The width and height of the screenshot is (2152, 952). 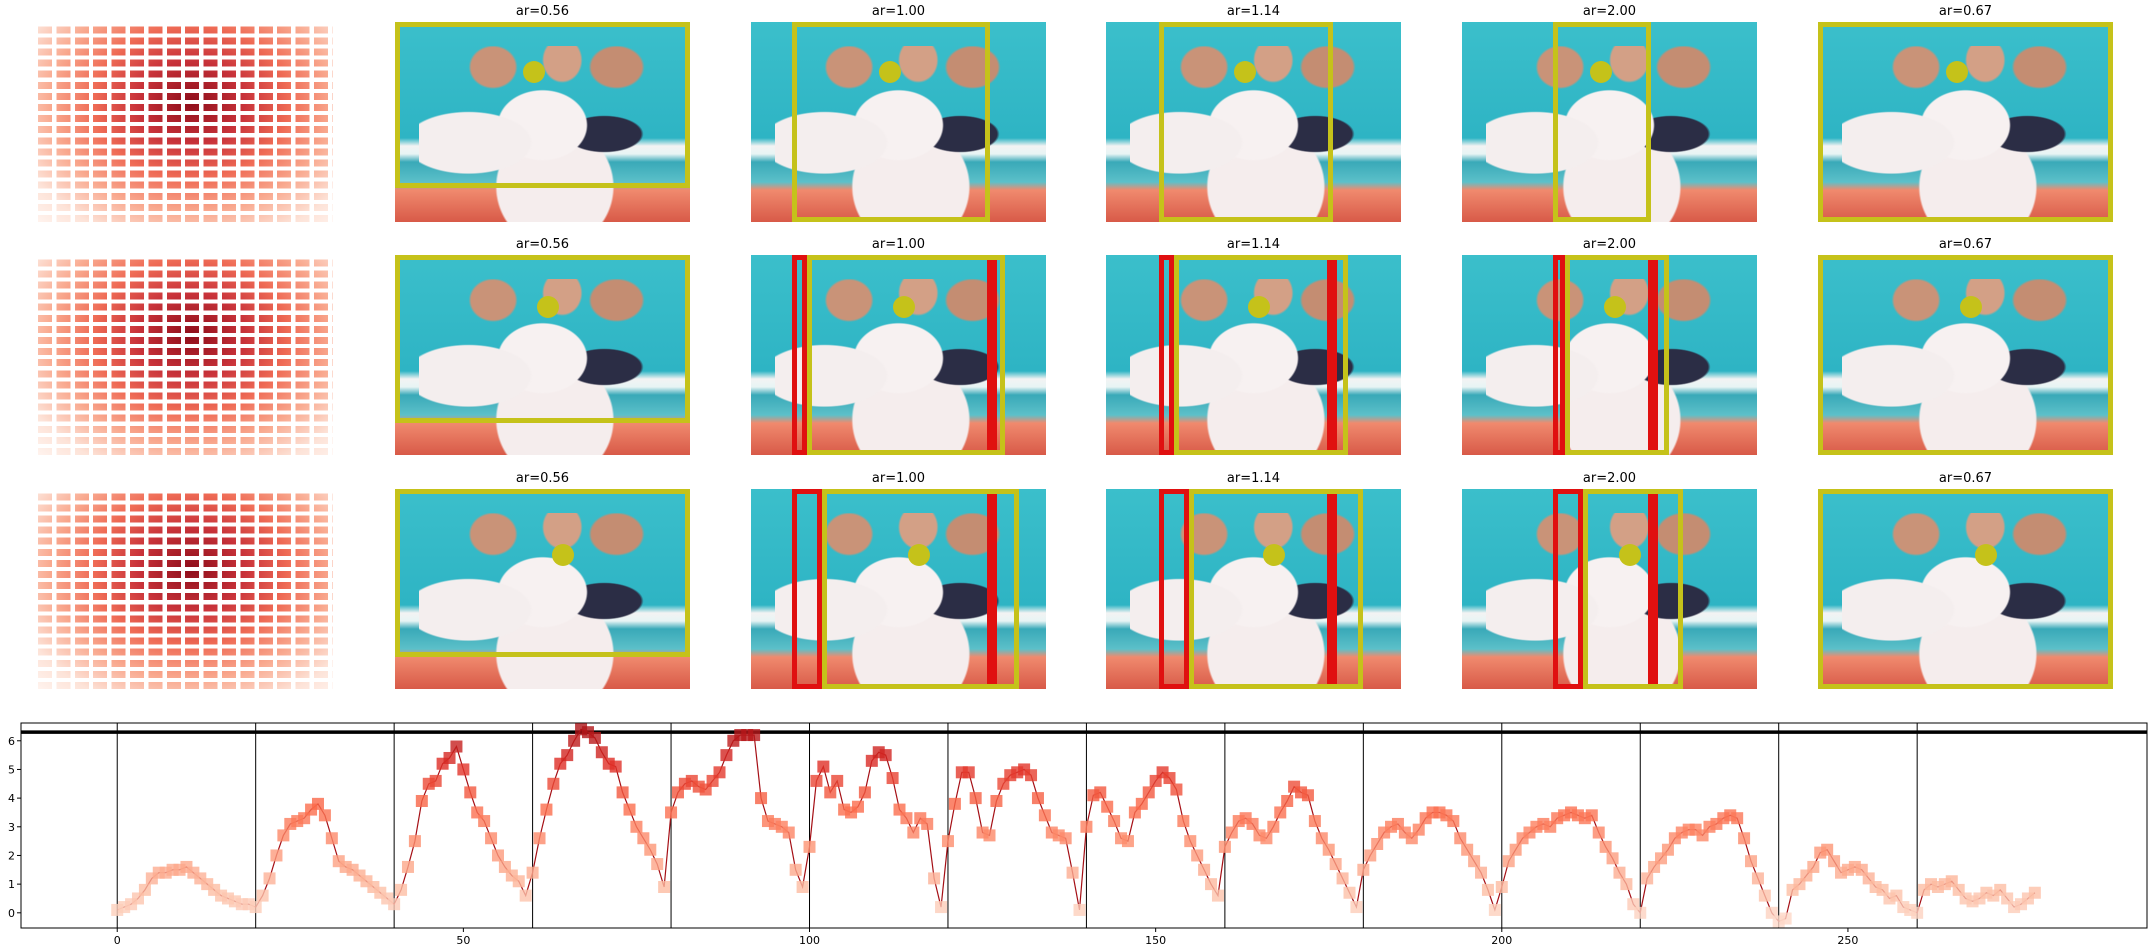 What do you see at coordinates (1253, 478) in the screenshot?
I see `panel-title: ar=1.14` at bounding box center [1253, 478].